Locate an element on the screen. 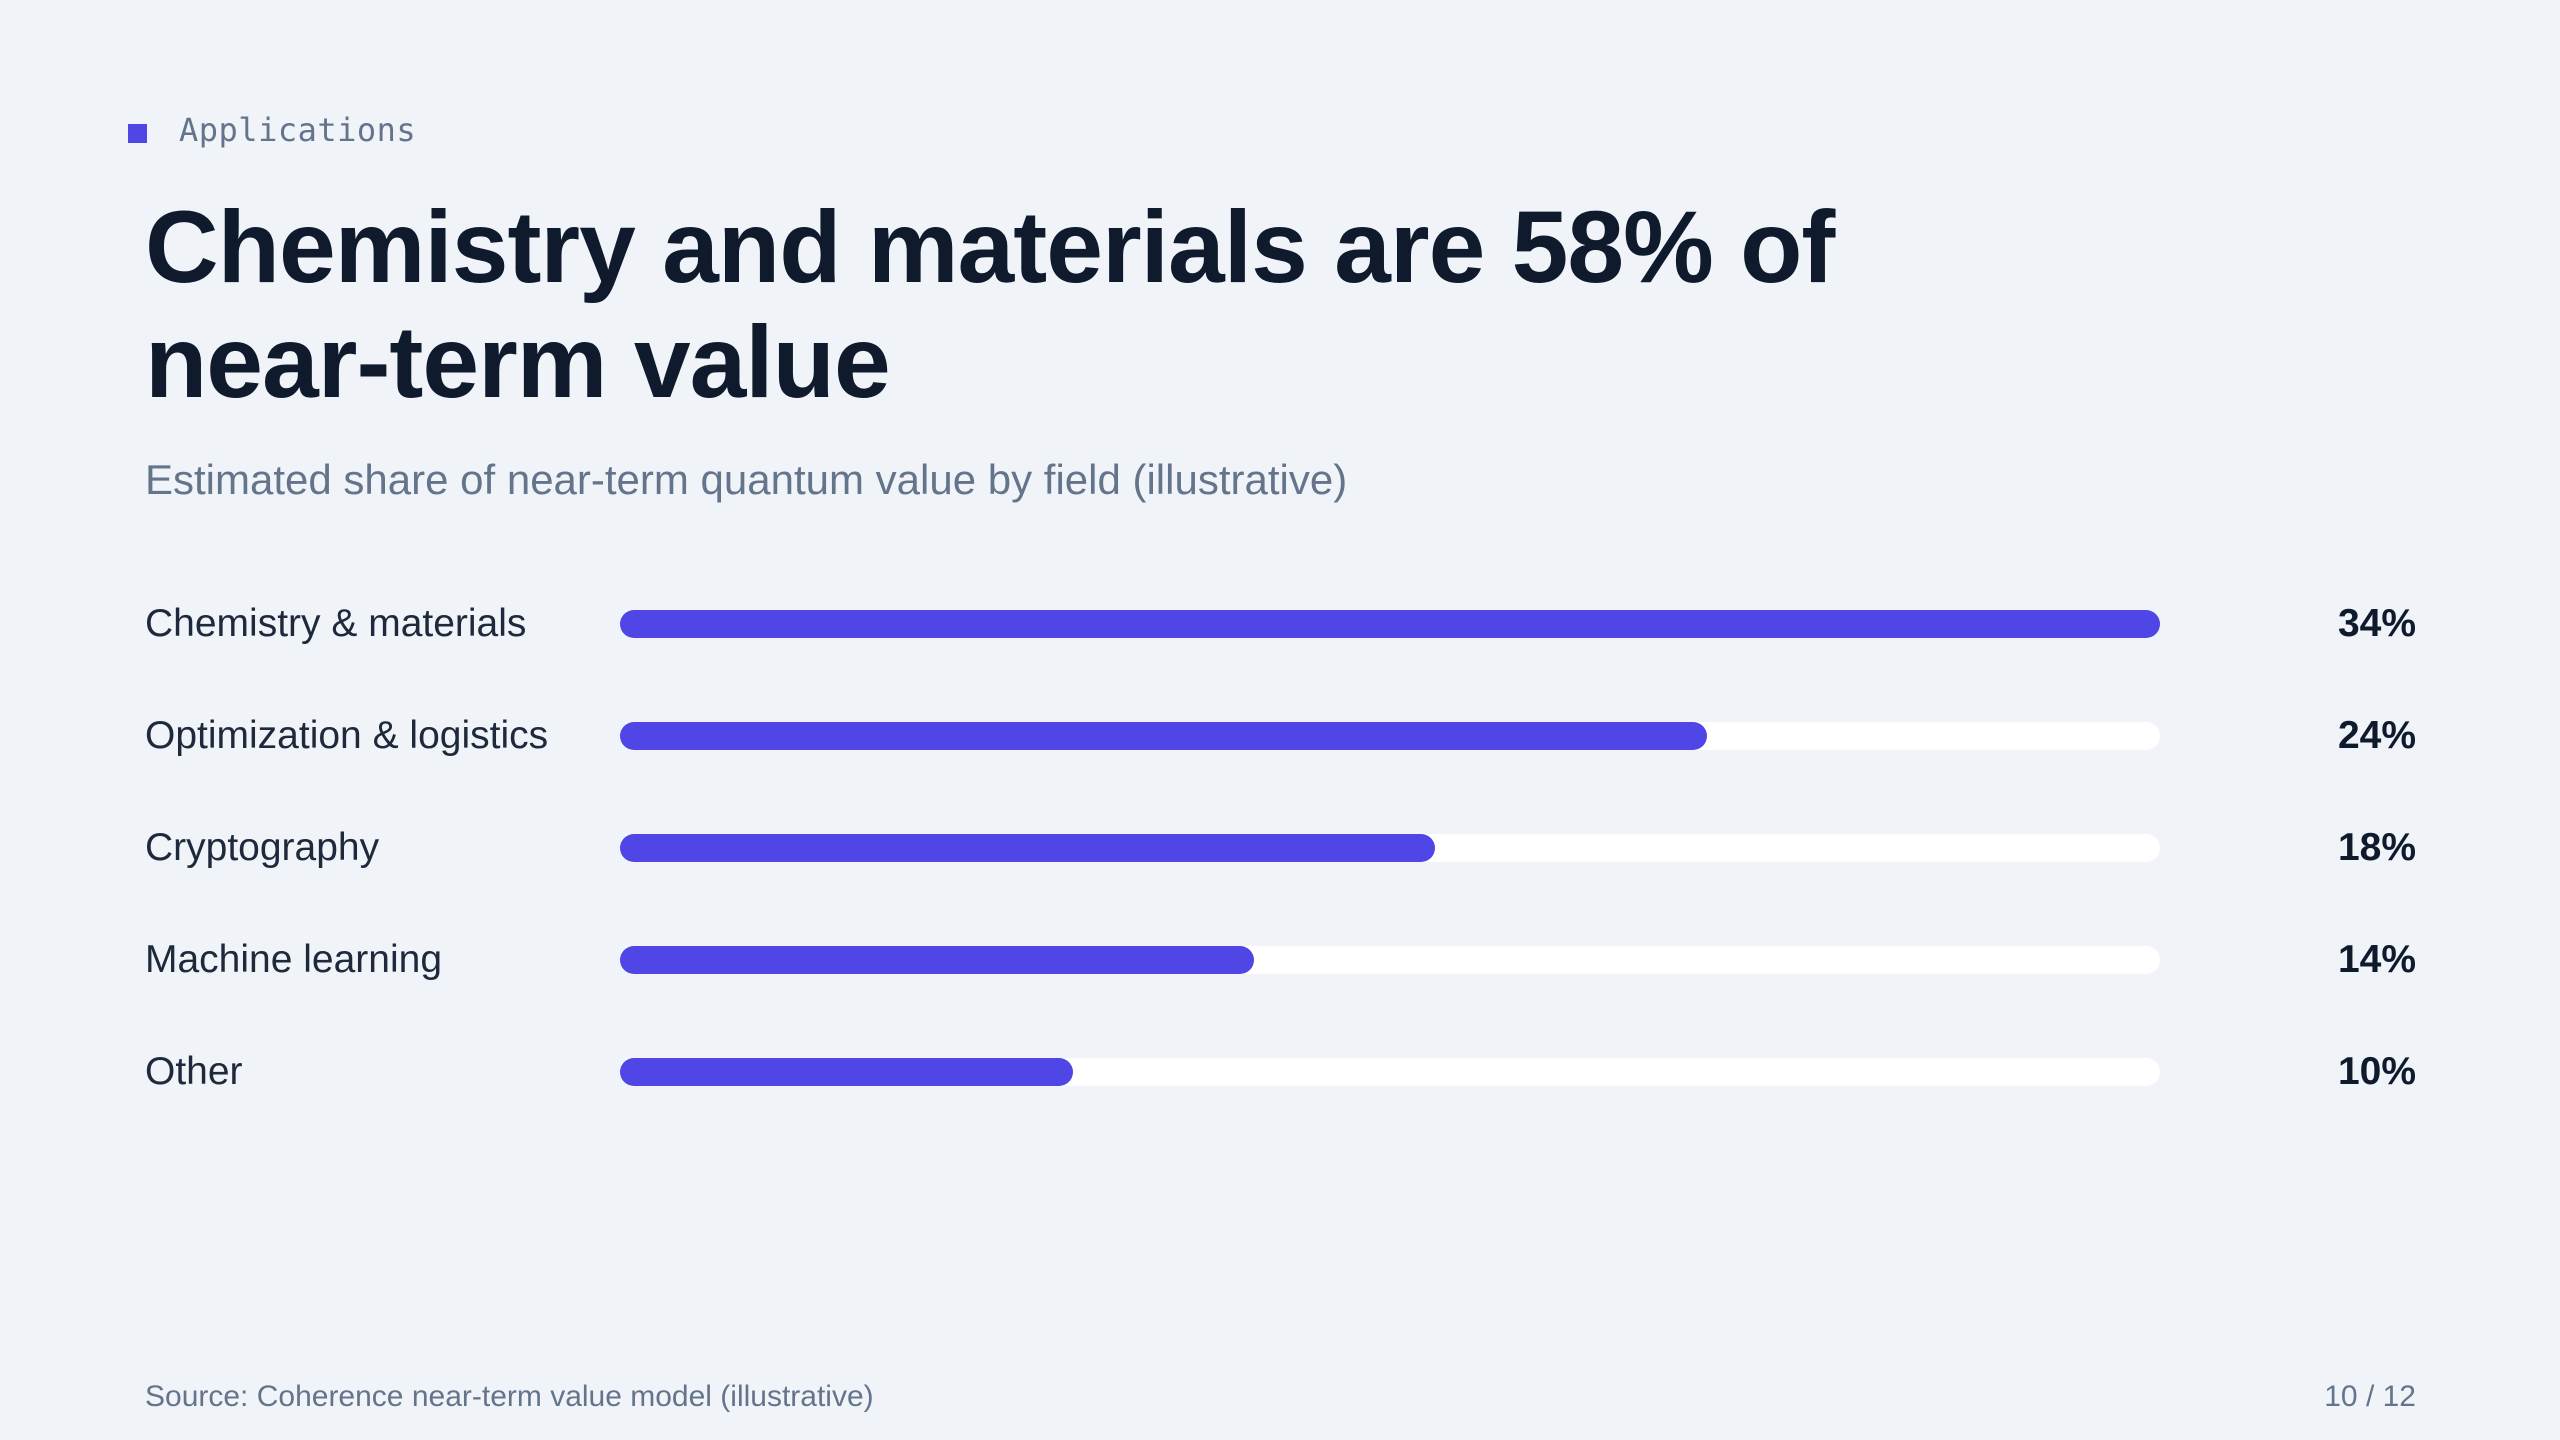  page-number: 10 / 12 is located at coordinates (2370, 1396).